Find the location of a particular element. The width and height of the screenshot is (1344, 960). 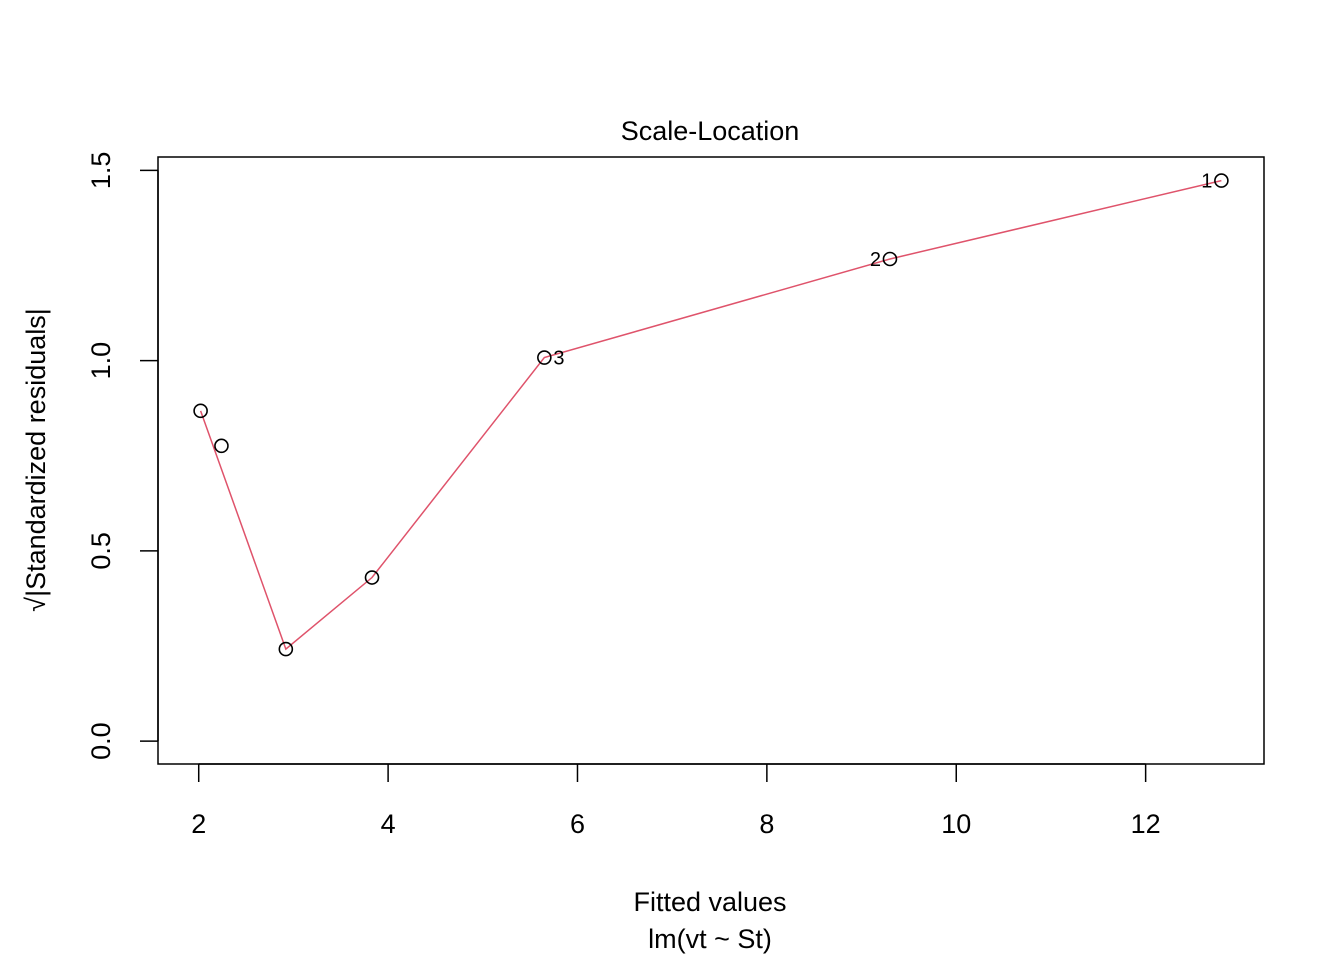

point-label: 2 is located at coordinates (875, 260).